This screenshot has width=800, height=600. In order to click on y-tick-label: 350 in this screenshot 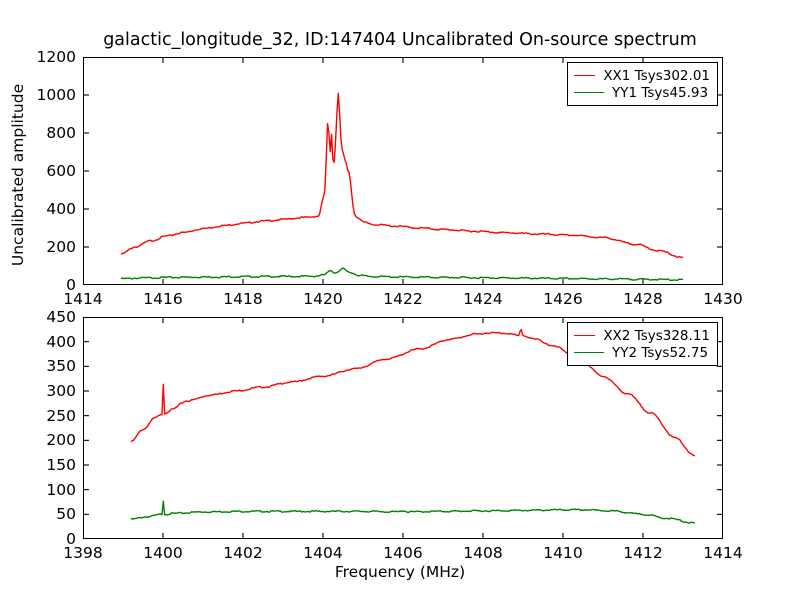, I will do `click(61, 366)`.